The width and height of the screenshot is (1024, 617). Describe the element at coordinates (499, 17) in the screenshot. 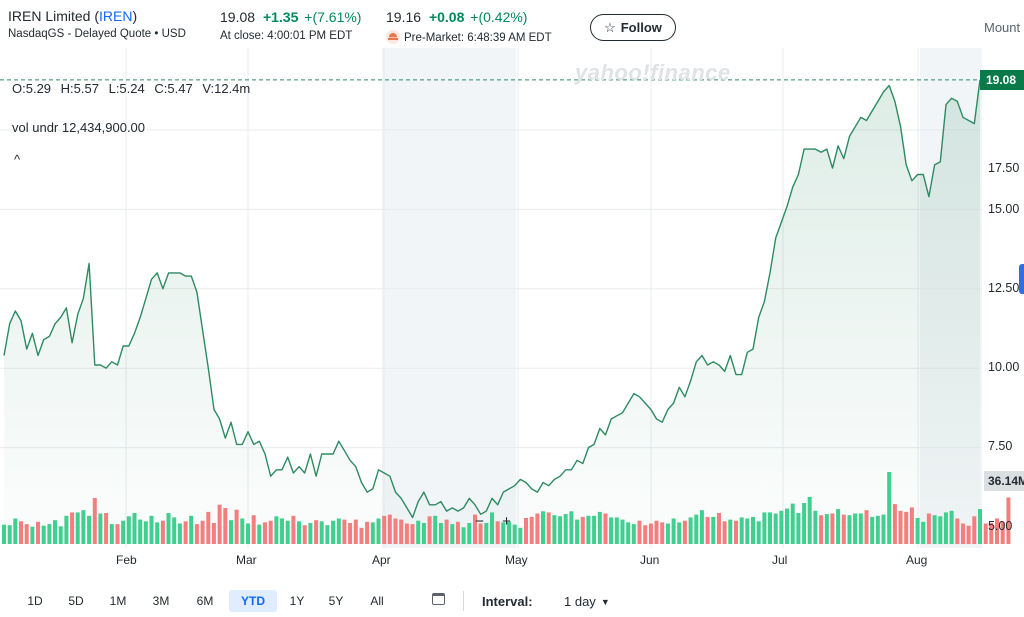

I see `premarket-change-percent: +(0.42%)` at that location.